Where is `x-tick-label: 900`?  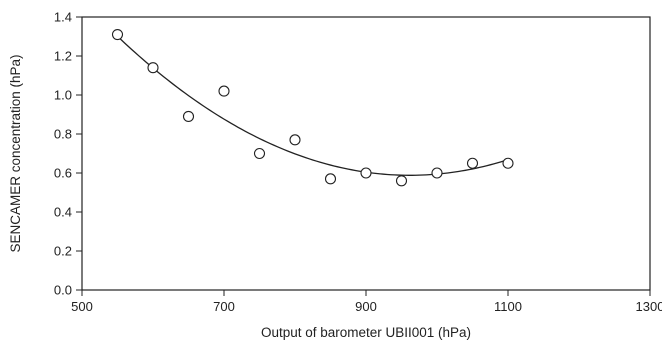
x-tick-label: 900 is located at coordinates (366, 306).